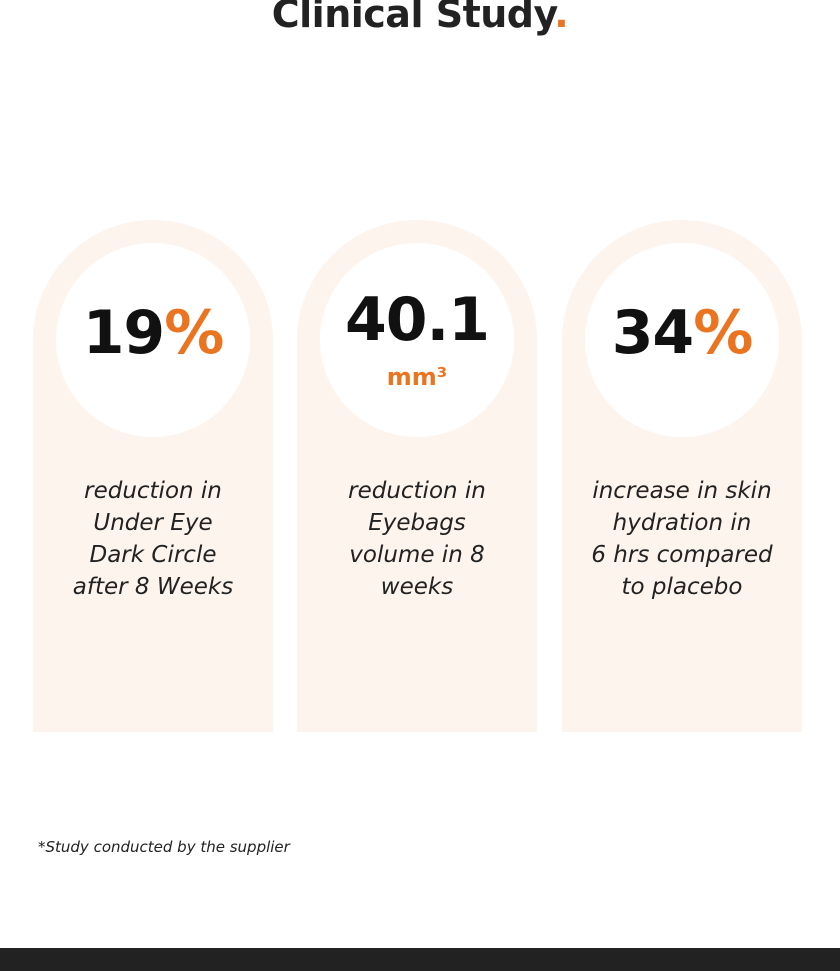 This screenshot has height=971, width=840. What do you see at coordinates (153, 587) in the screenshot?
I see `description-line: after 8 Weeks` at bounding box center [153, 587].